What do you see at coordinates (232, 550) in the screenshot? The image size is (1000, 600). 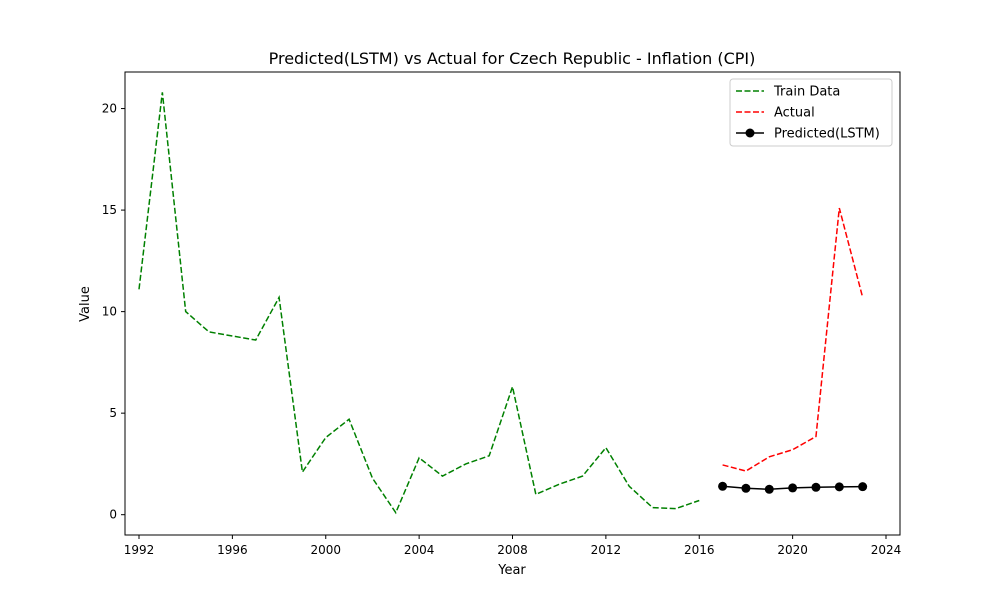 I see `x-tick-label: 1996` at bounding box center [232, 550].